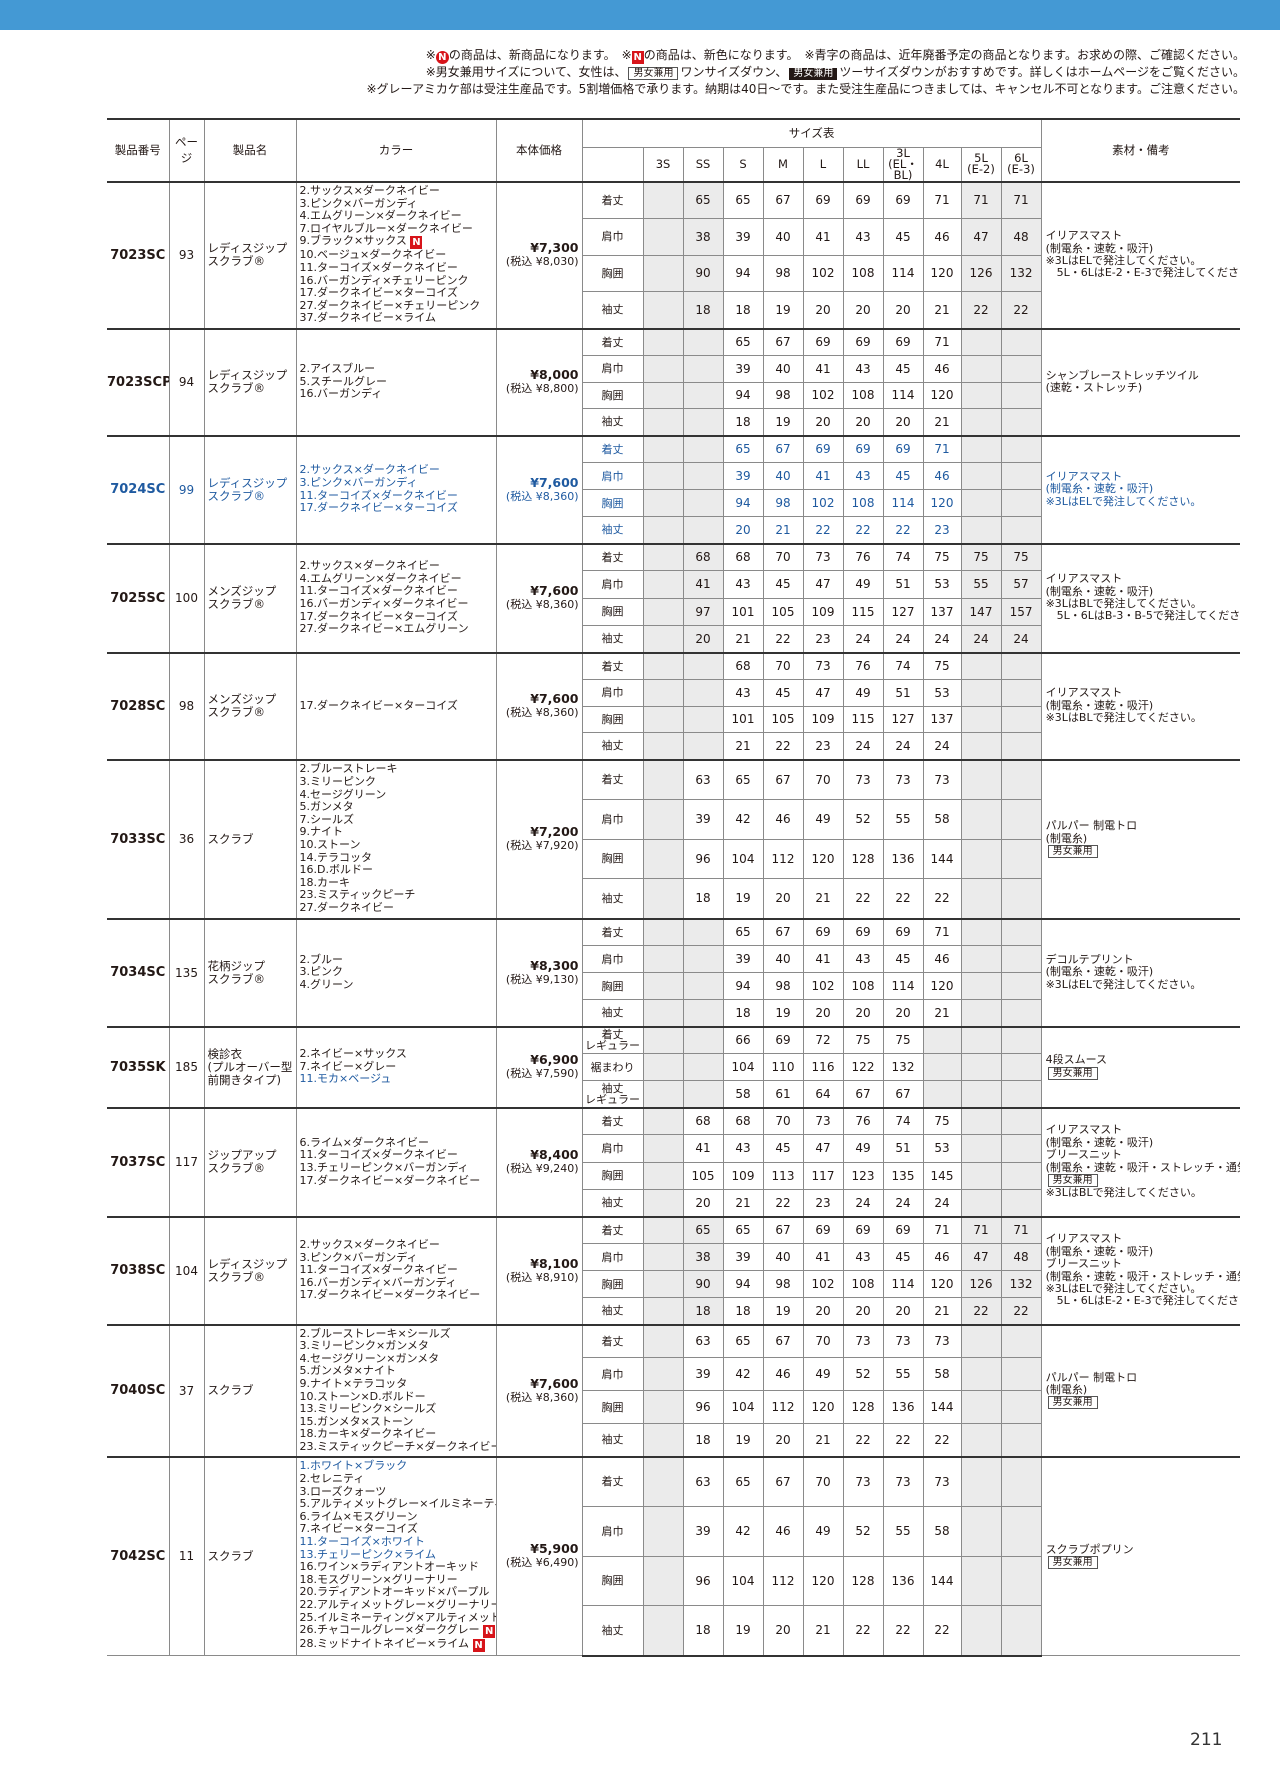 The image size is (1280, 1780). Describe the element at coordinates (823, 273) in the screenshot. I see `size-value: 102` at that location.